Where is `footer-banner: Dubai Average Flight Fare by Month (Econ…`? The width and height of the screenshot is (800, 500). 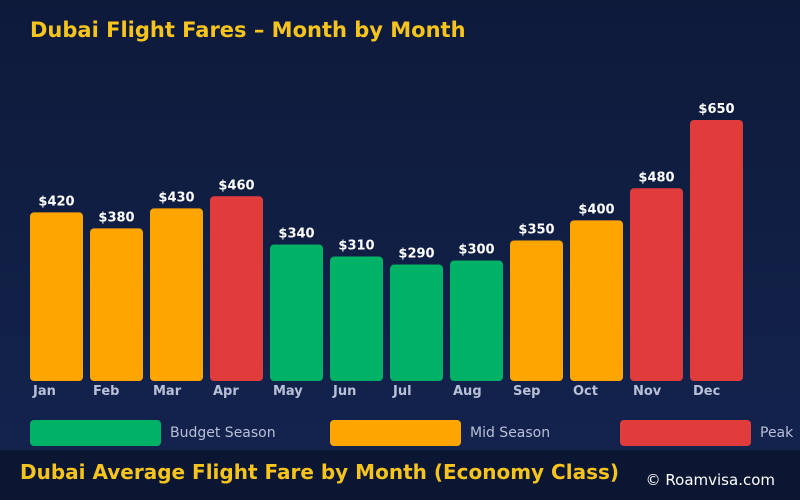 footer-banner: Dubai Average Flight Fare by Month (Econ… is located at coordinates (400, 475).